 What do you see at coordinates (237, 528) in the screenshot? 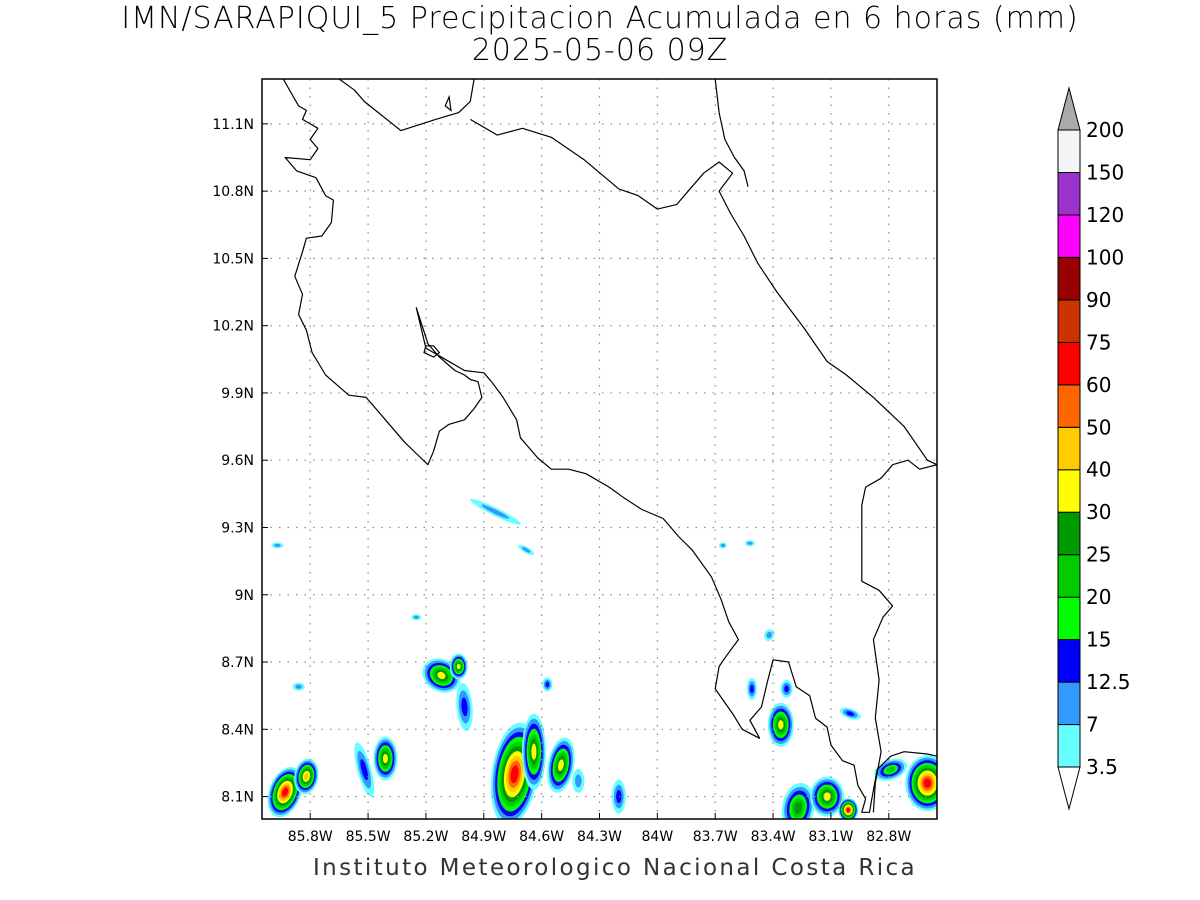
I see `lat-tick-label: 9.3N` at bounding box center [237, 528].